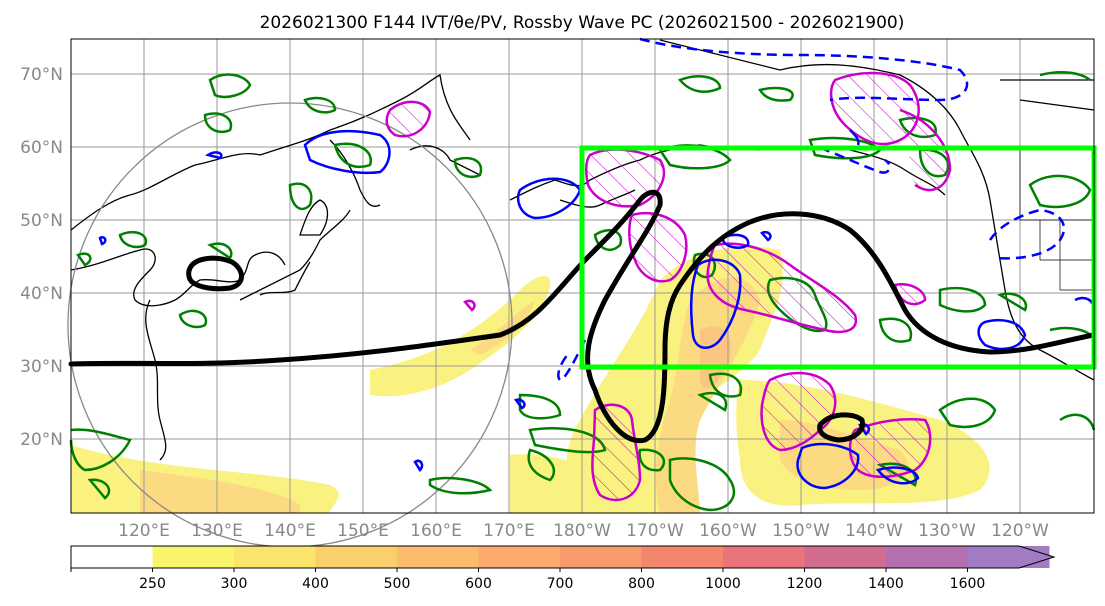 The height and width of the screenshot is (606, 1105). Describe the element at coordinates (478, 584) in the screenshot. I see `colorbar-tick-label: 600` at that location.